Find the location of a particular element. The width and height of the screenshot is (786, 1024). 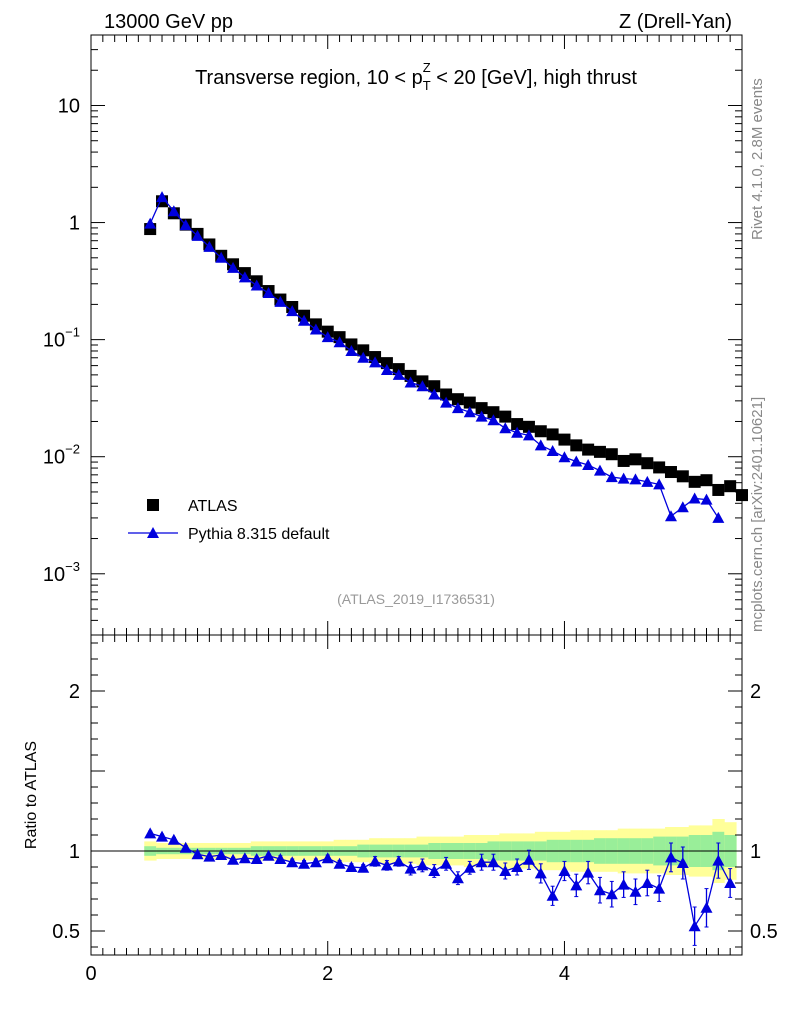

legend-pythia-marker is located at coordinates (153, 532).